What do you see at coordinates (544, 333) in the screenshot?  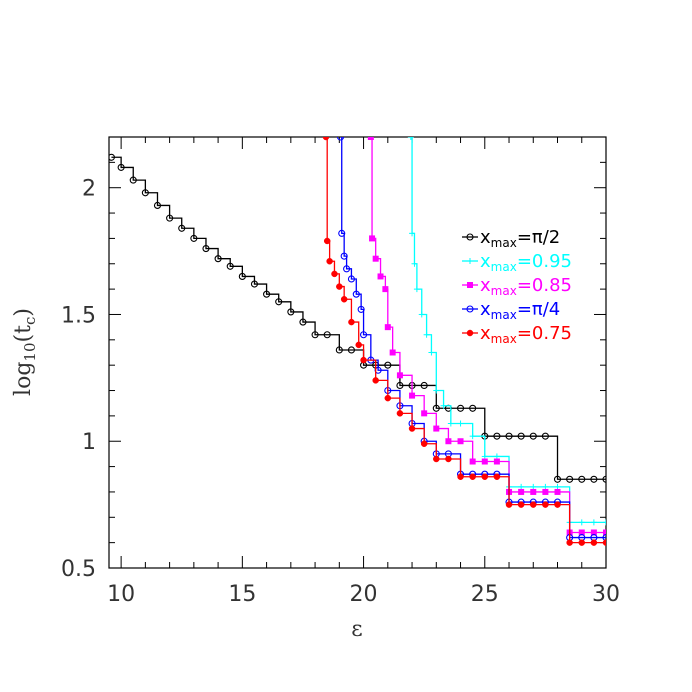 I see `legend-label-value: =0.75` at bounding box center [544, 333].